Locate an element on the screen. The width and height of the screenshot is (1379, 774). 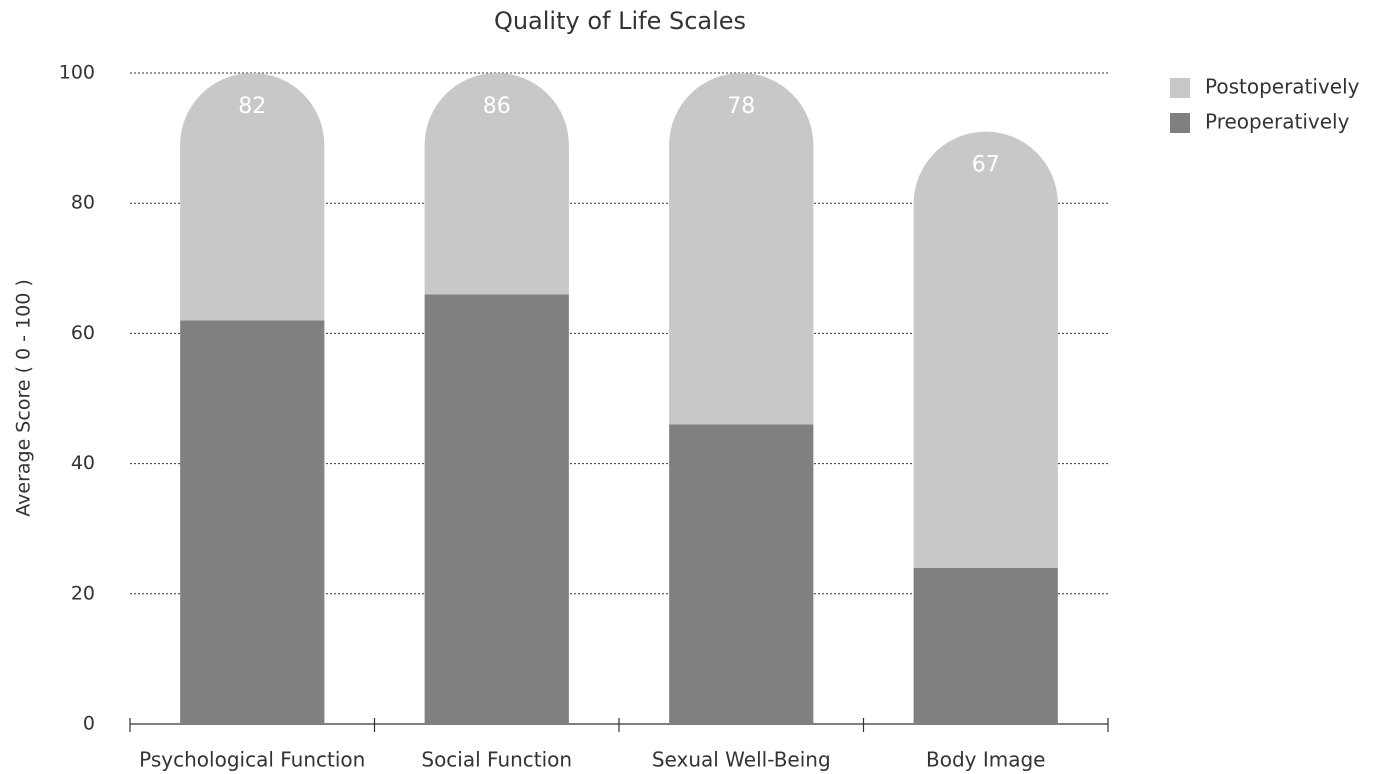
data-label: 67 is located at coordinates (986, 165).